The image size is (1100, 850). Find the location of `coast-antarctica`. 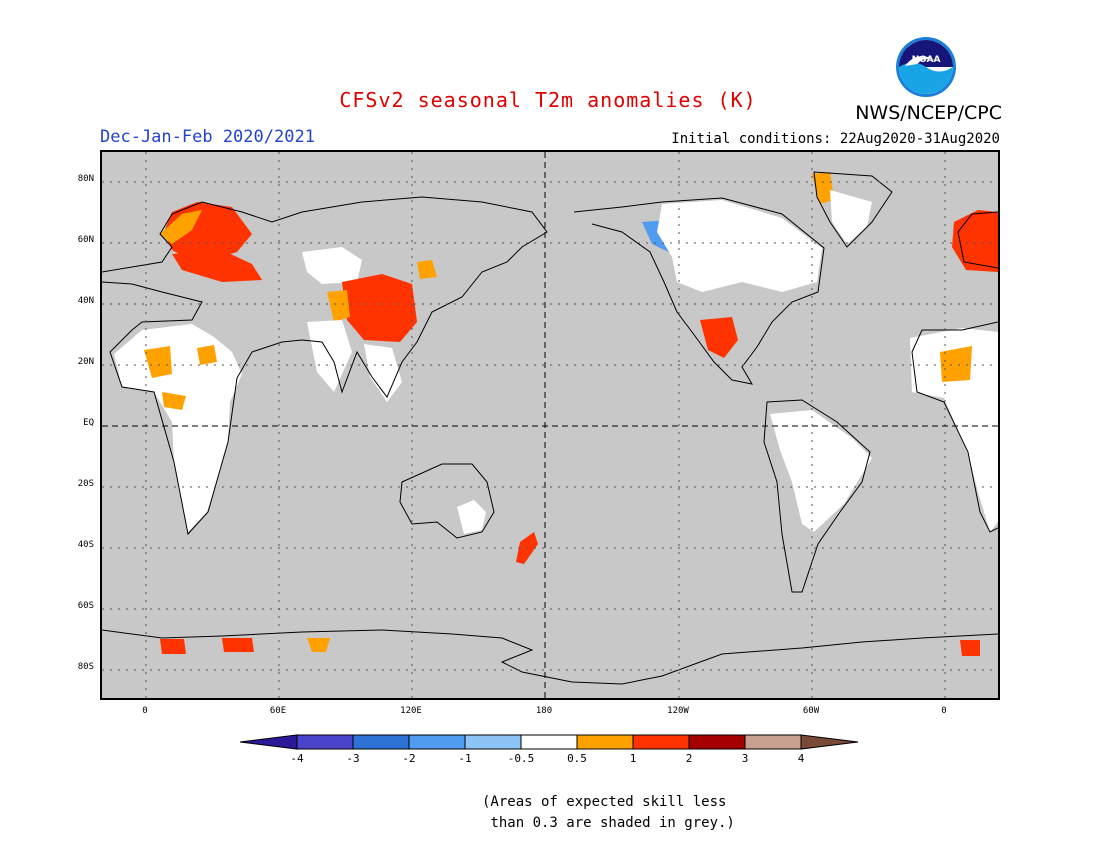

coast-antarctica is located at coordinates (550, 657).